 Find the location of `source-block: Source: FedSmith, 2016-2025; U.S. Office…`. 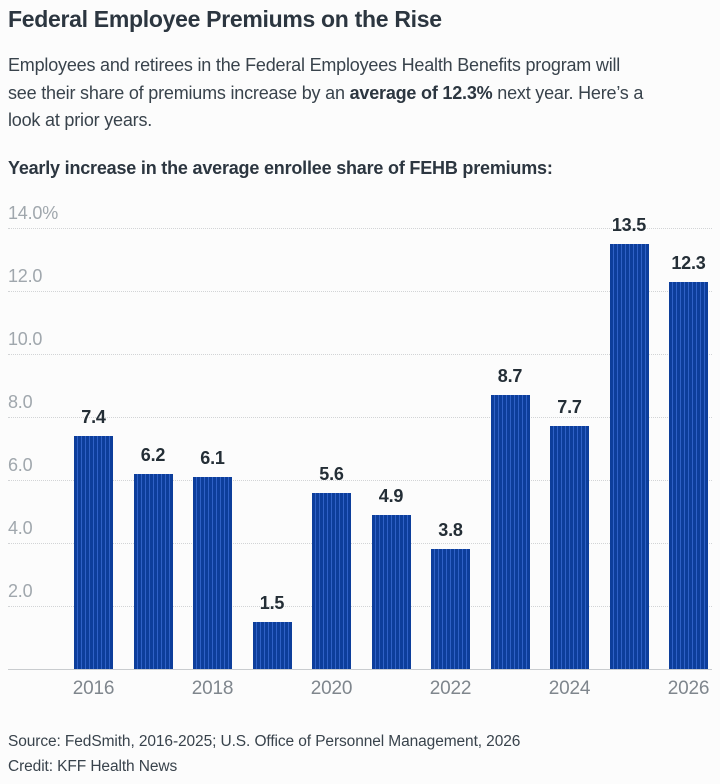

source-block: Source: FedSmith, 2016-2025; U.S. Office… is located at coordinates (360, 754).